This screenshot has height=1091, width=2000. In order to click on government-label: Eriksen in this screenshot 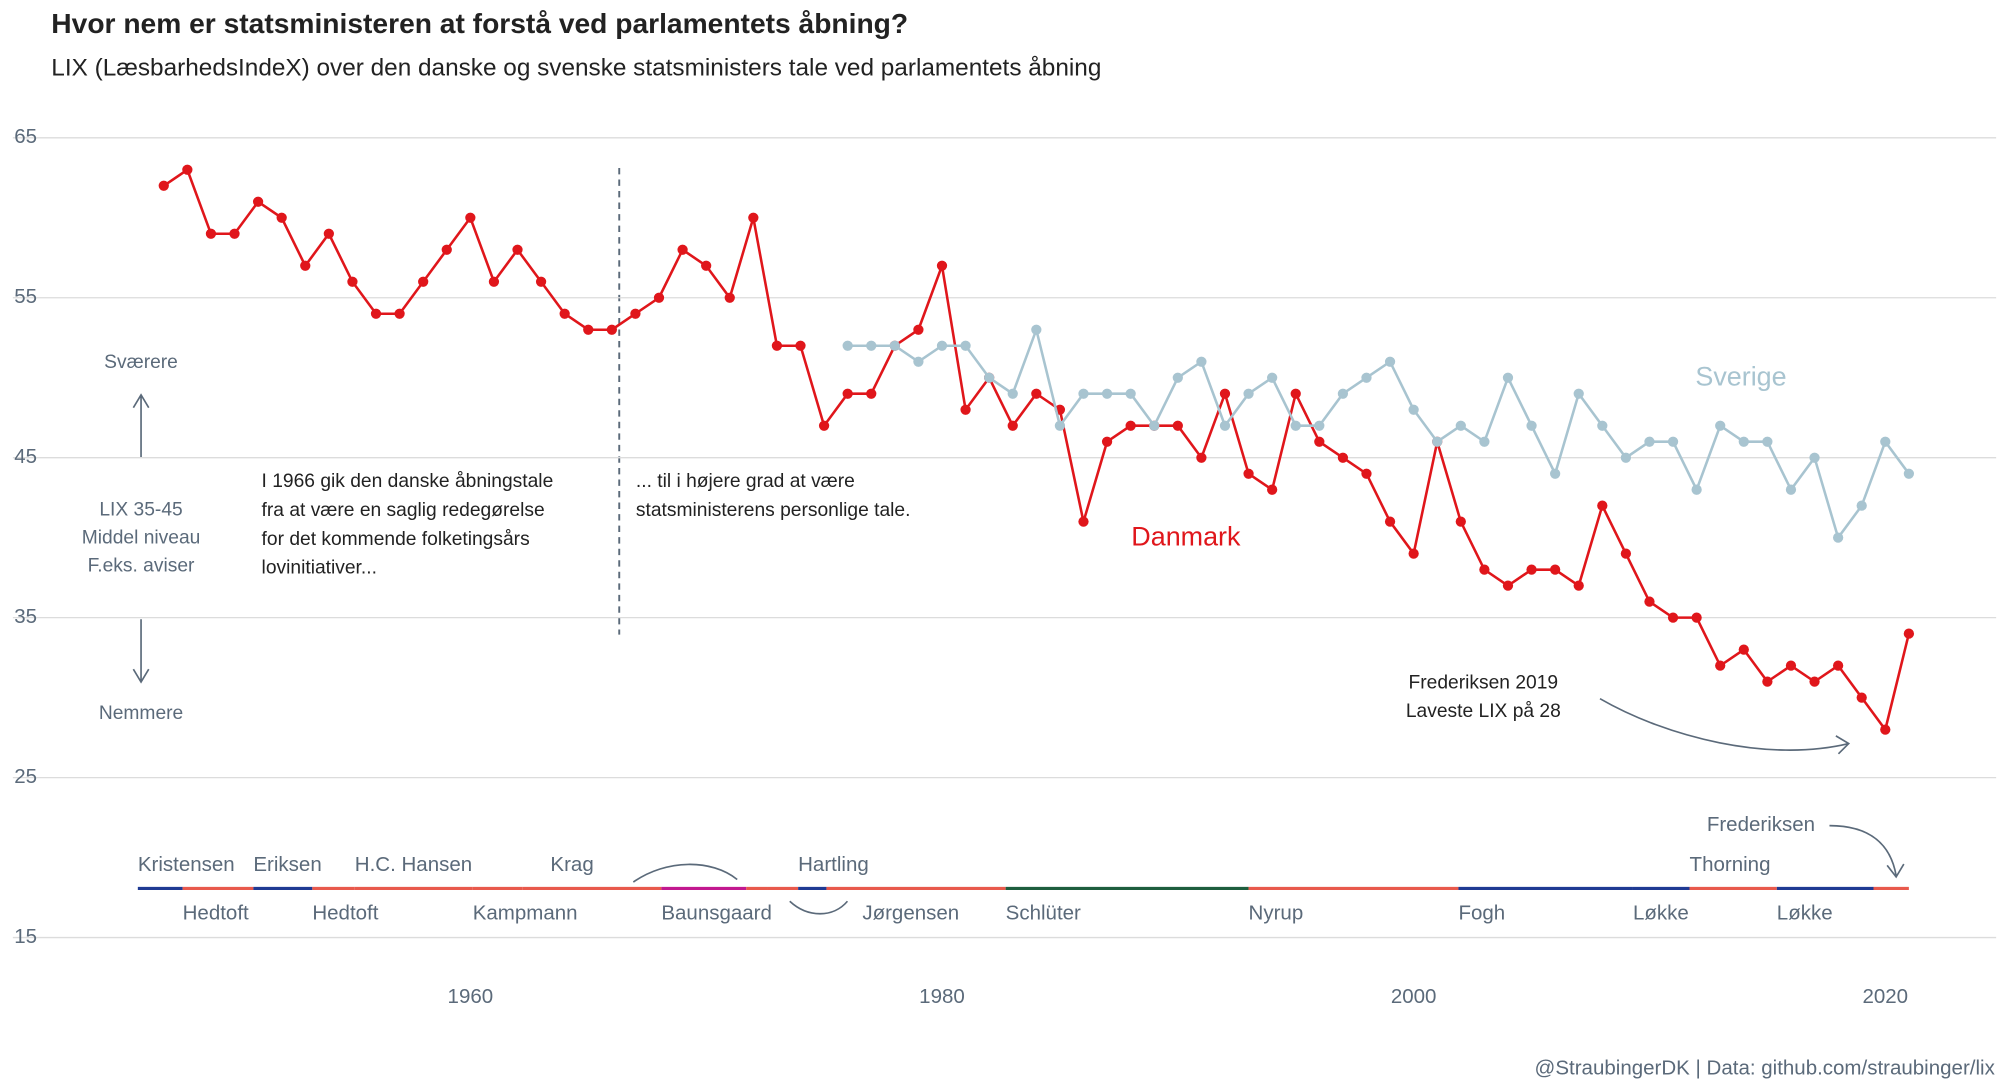, I will do `click(287, 864)`.